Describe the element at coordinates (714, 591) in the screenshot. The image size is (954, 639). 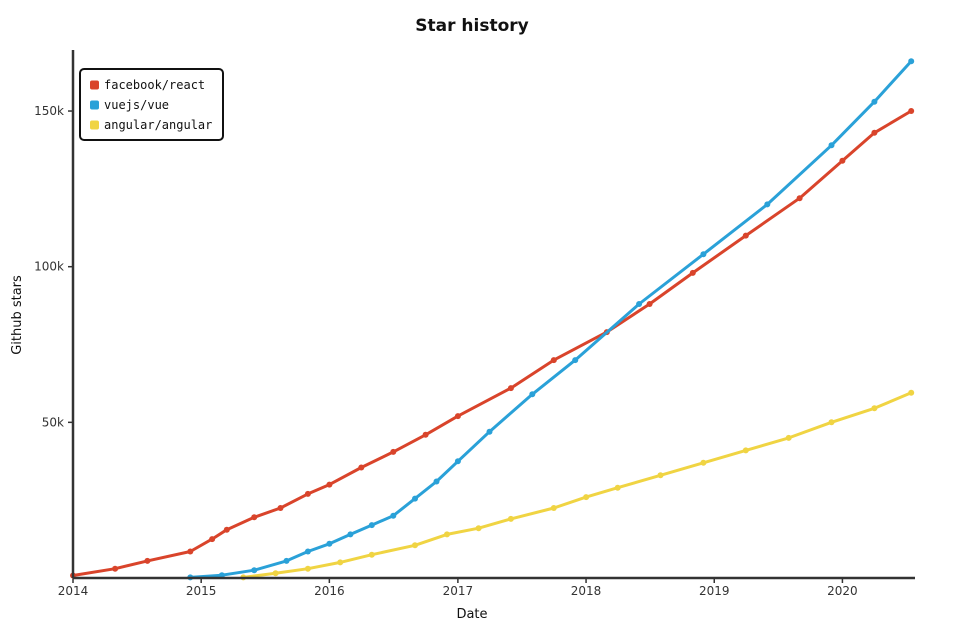
I see `x-tick-label: 2019` at that location.